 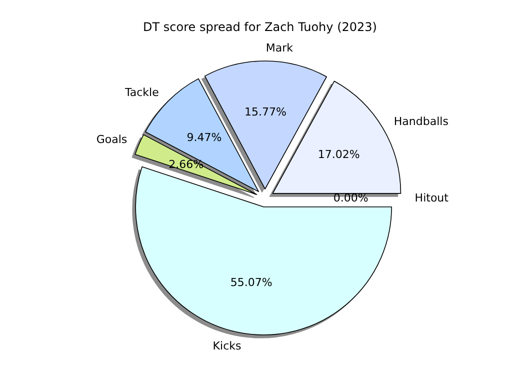 I want to click on chart-title: DT score spread for Zach Tuohy (2023), so click(x=260, y=27).